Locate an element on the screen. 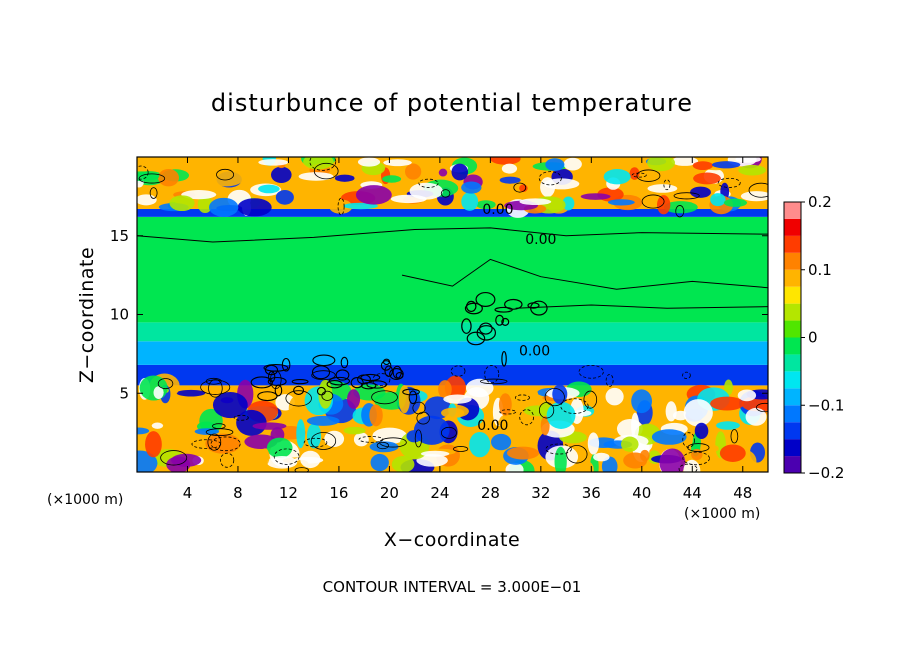  y-tick-label: 10 is located at coordinates (119, 315).